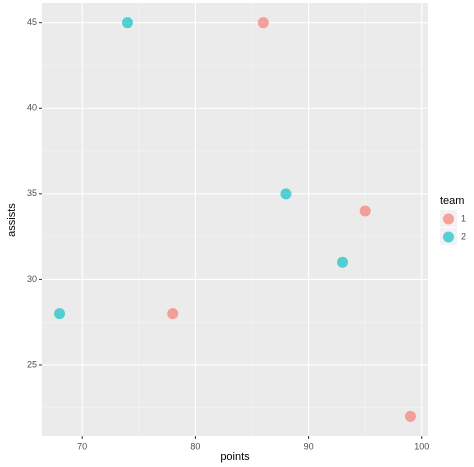  I want to click on legend-title: team, so click(452, 201).